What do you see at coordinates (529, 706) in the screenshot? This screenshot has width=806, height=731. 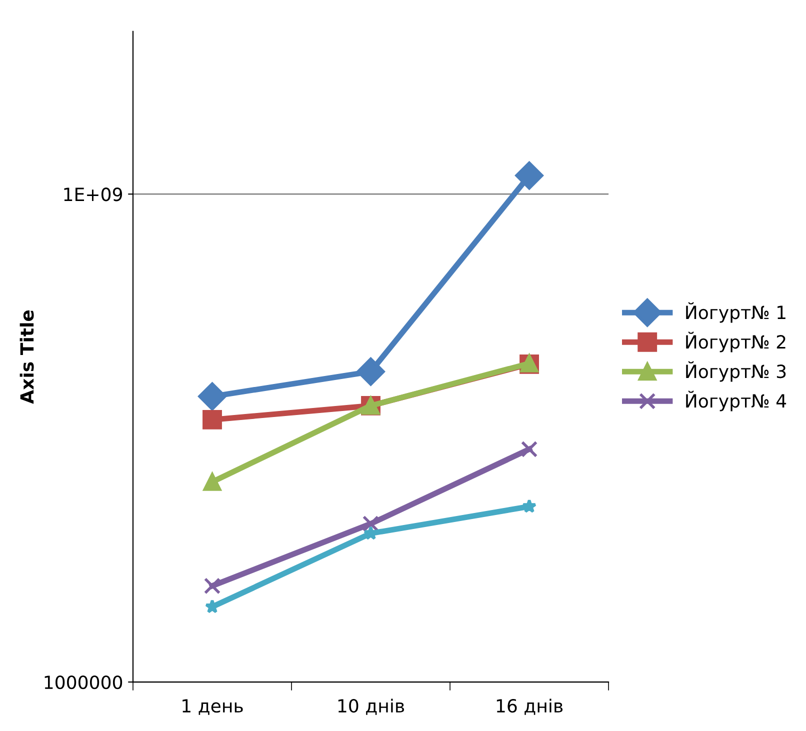 I see `x-tick-label: 16 днів` at bounding box center [529, 706].